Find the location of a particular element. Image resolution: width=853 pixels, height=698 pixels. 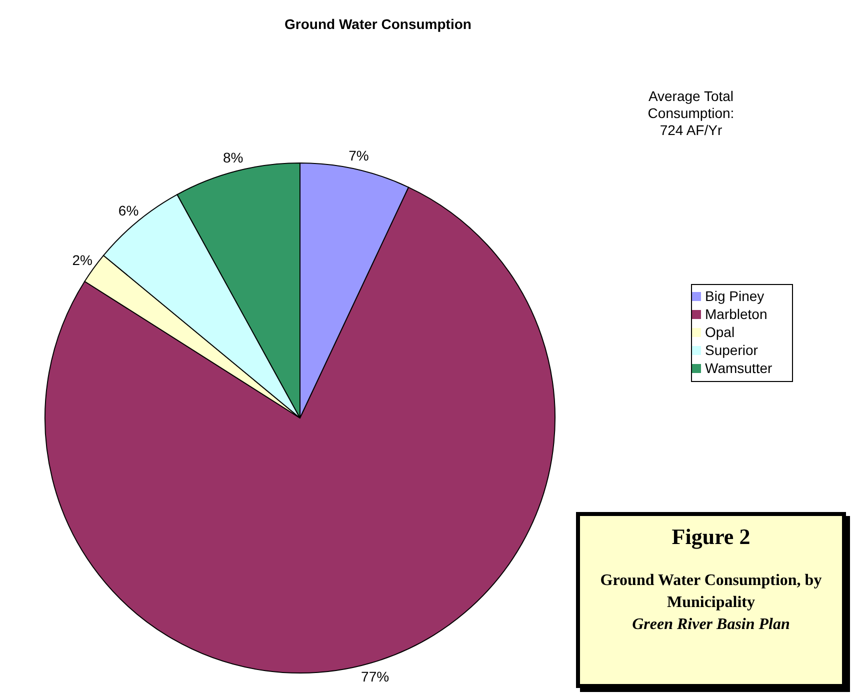

data-label: 7% is located at coordinates (358, 155).